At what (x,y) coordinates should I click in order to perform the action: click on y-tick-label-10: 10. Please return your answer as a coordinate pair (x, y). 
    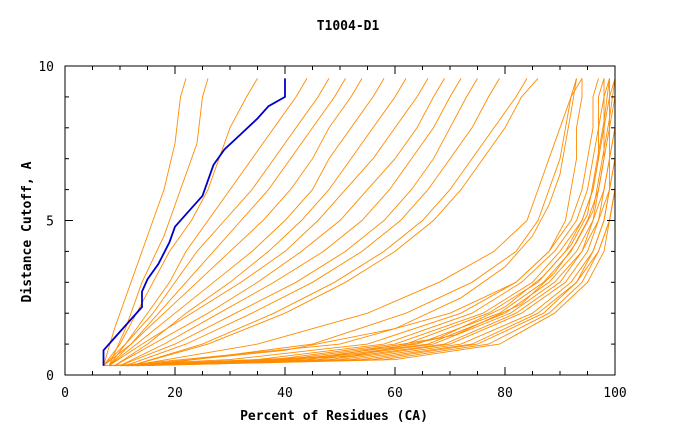
    Looking at the image, I should click on (46, 67).